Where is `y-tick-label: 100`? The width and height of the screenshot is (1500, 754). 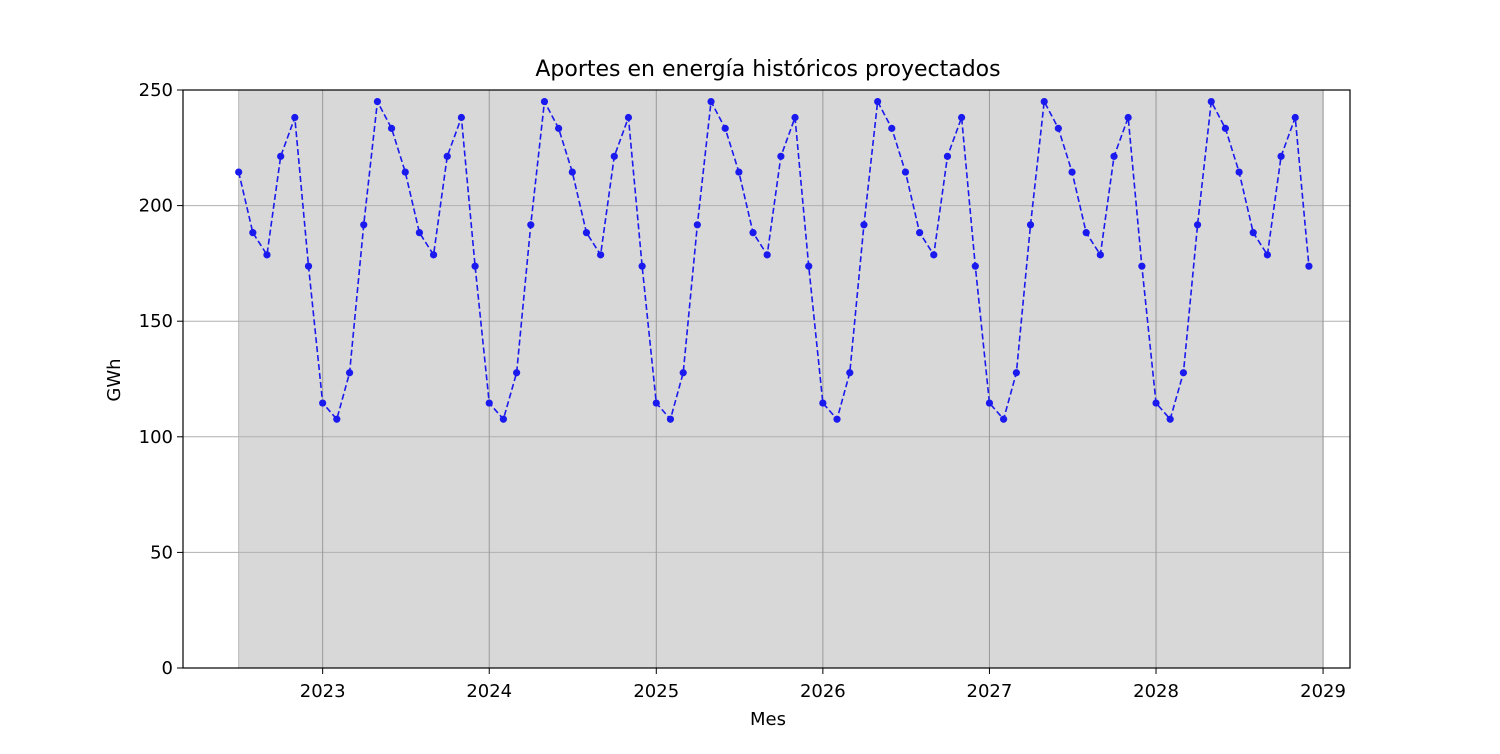 y-tick-label: 100 is located at coordinates (156, 437).